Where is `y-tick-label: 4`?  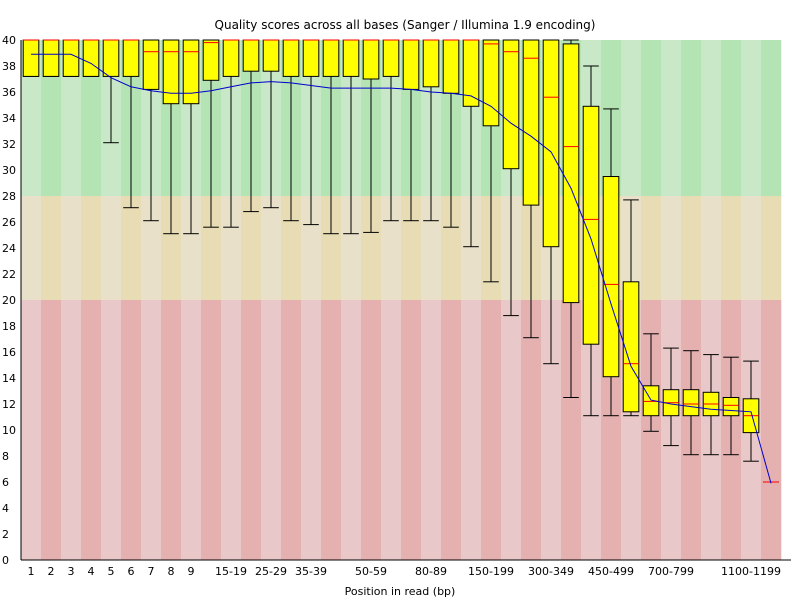
y-tick-label: 4 is located at coordinates (5, 508).